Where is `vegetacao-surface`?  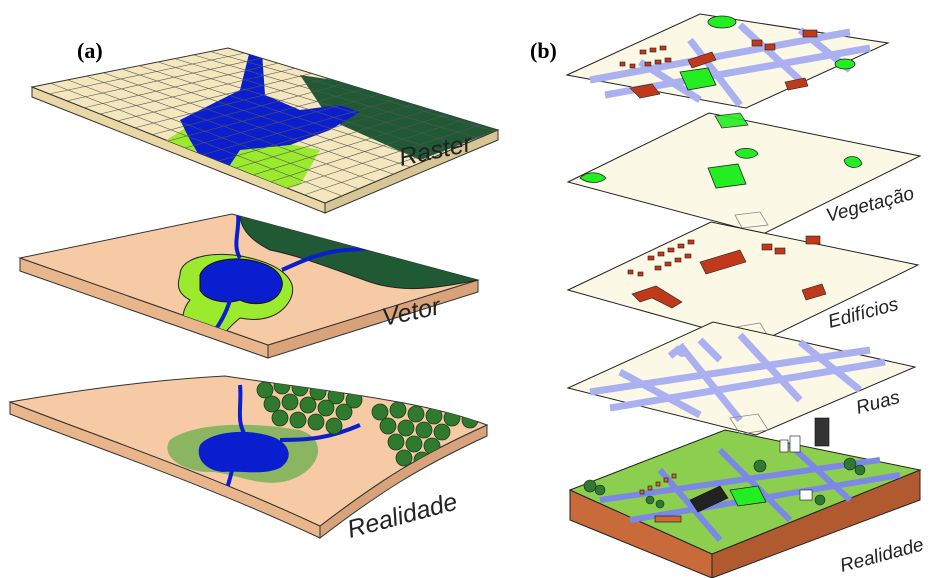 vegetacao-surface is located at coordinates (744, 173).